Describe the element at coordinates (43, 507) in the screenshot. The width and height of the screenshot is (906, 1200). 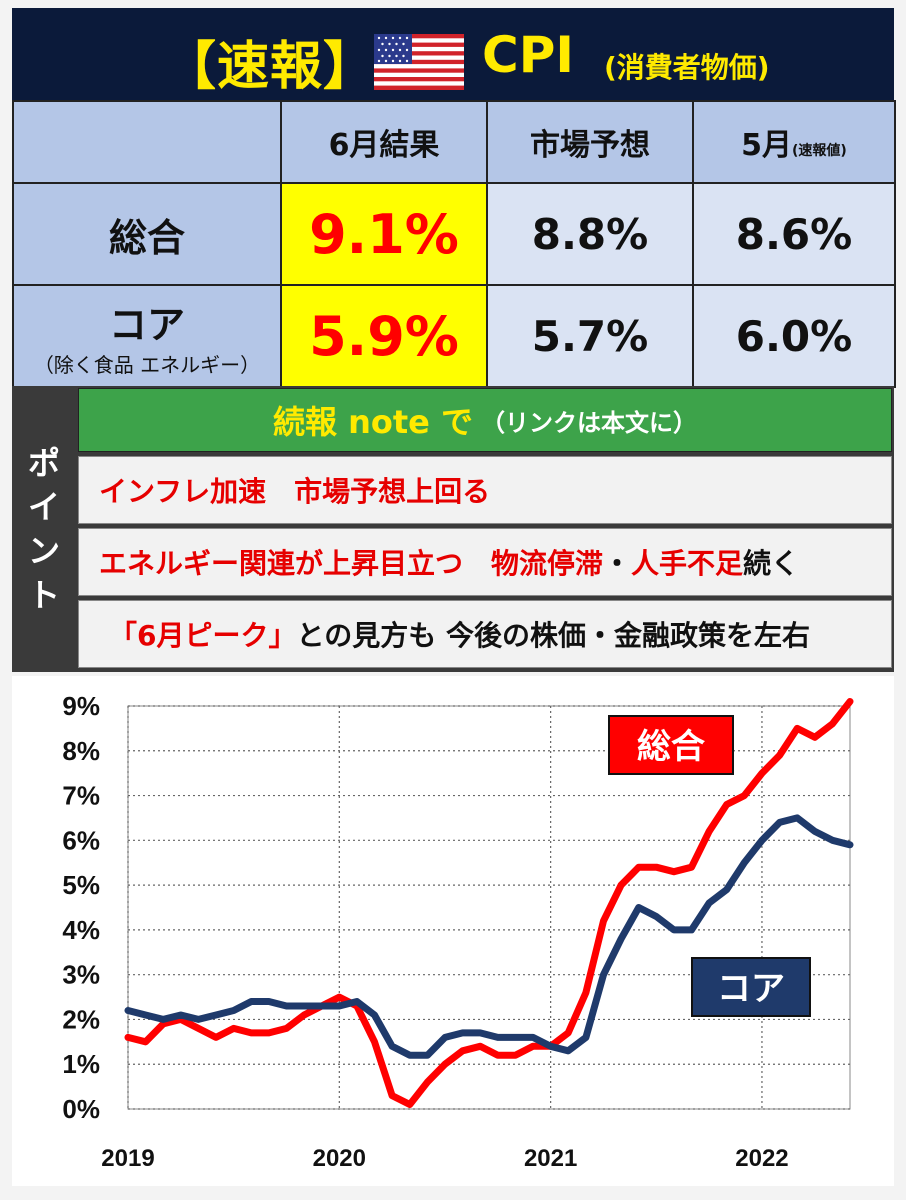
I see `points-side-char: イ` at that location.